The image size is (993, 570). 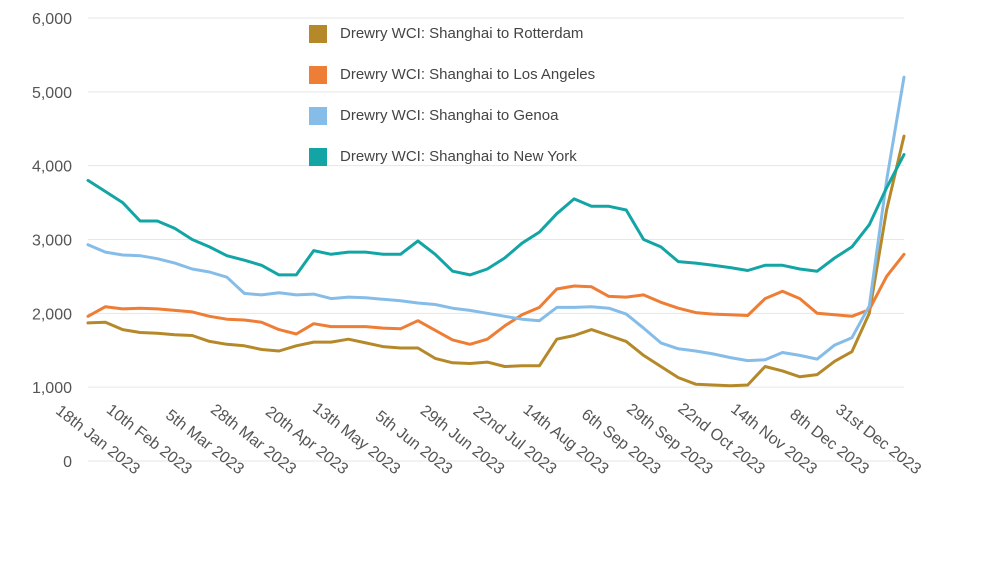 I want to click on x-tick-label: 22nd Oct 2023, so click(x=721, y=439).